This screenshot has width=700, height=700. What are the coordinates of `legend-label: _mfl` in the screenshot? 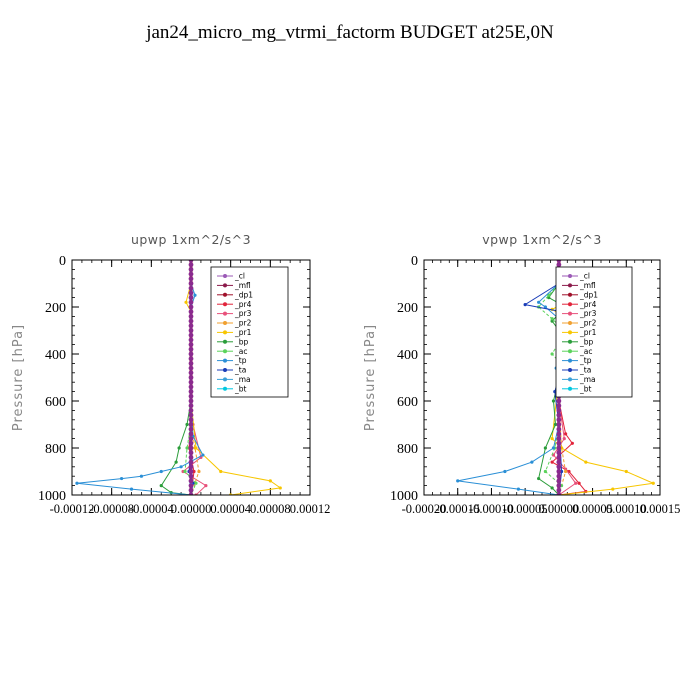 It's located at (587, 285).